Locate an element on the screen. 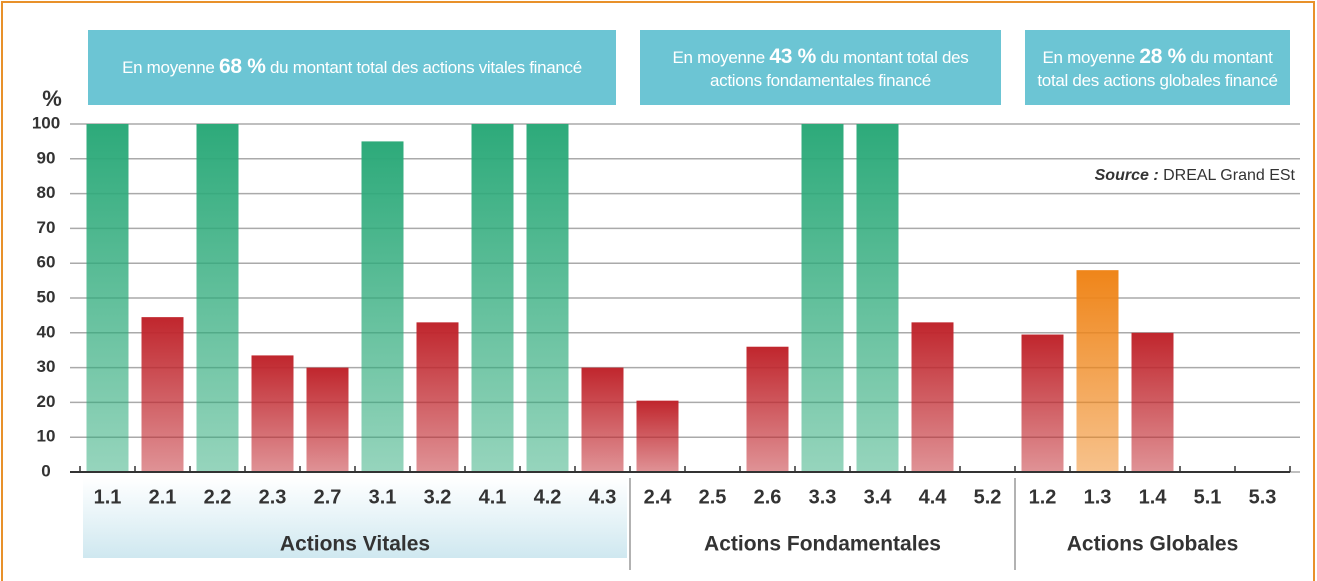 The height and width of the screenshot is (581, 1317). x-tick-label: 1.4 is located at coordinates (1153, 497).